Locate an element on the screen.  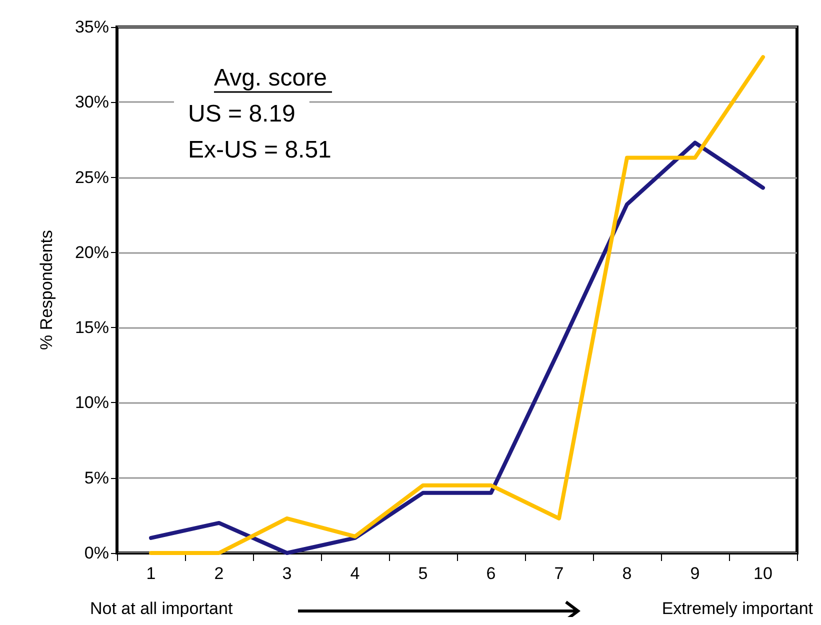
y-tick-label: 25% is located at coordinates (91, 177).